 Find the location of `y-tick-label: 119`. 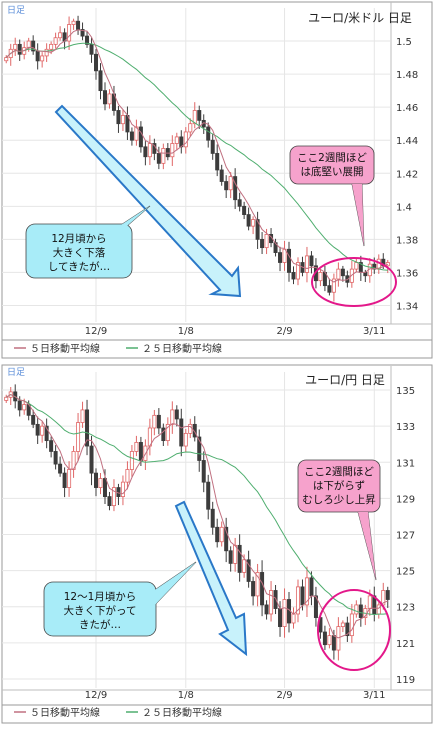

y-tick-label: 119 is located at coordinates (405, 680).